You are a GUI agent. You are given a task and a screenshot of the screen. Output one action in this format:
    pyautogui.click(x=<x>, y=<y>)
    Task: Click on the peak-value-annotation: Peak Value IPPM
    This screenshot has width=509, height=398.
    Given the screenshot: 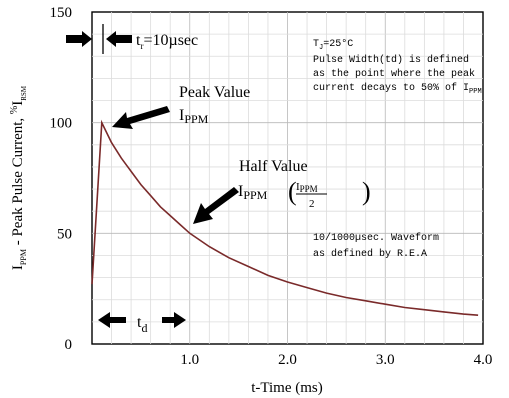 What is the action you would take?
    pyautogui.click(x=181, y=106)
    